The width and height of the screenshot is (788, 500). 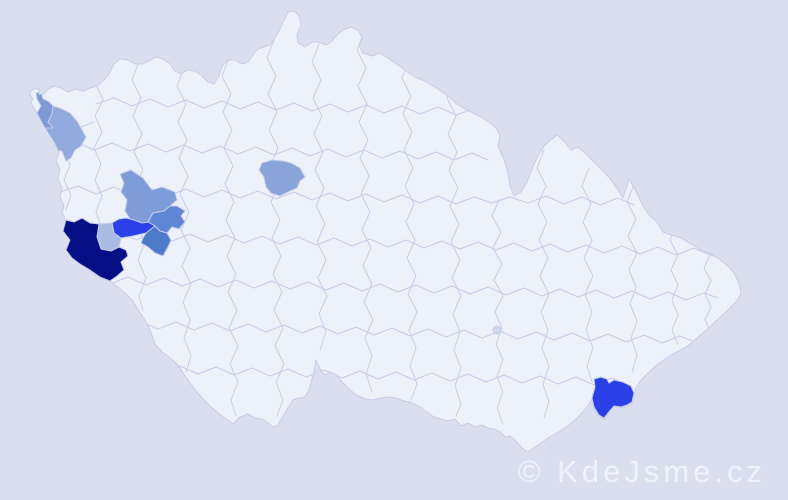 What do you see at coordinates (497, 330) in the screenshot?
I see `brno-city-dot` at bounding box center [497, 330].